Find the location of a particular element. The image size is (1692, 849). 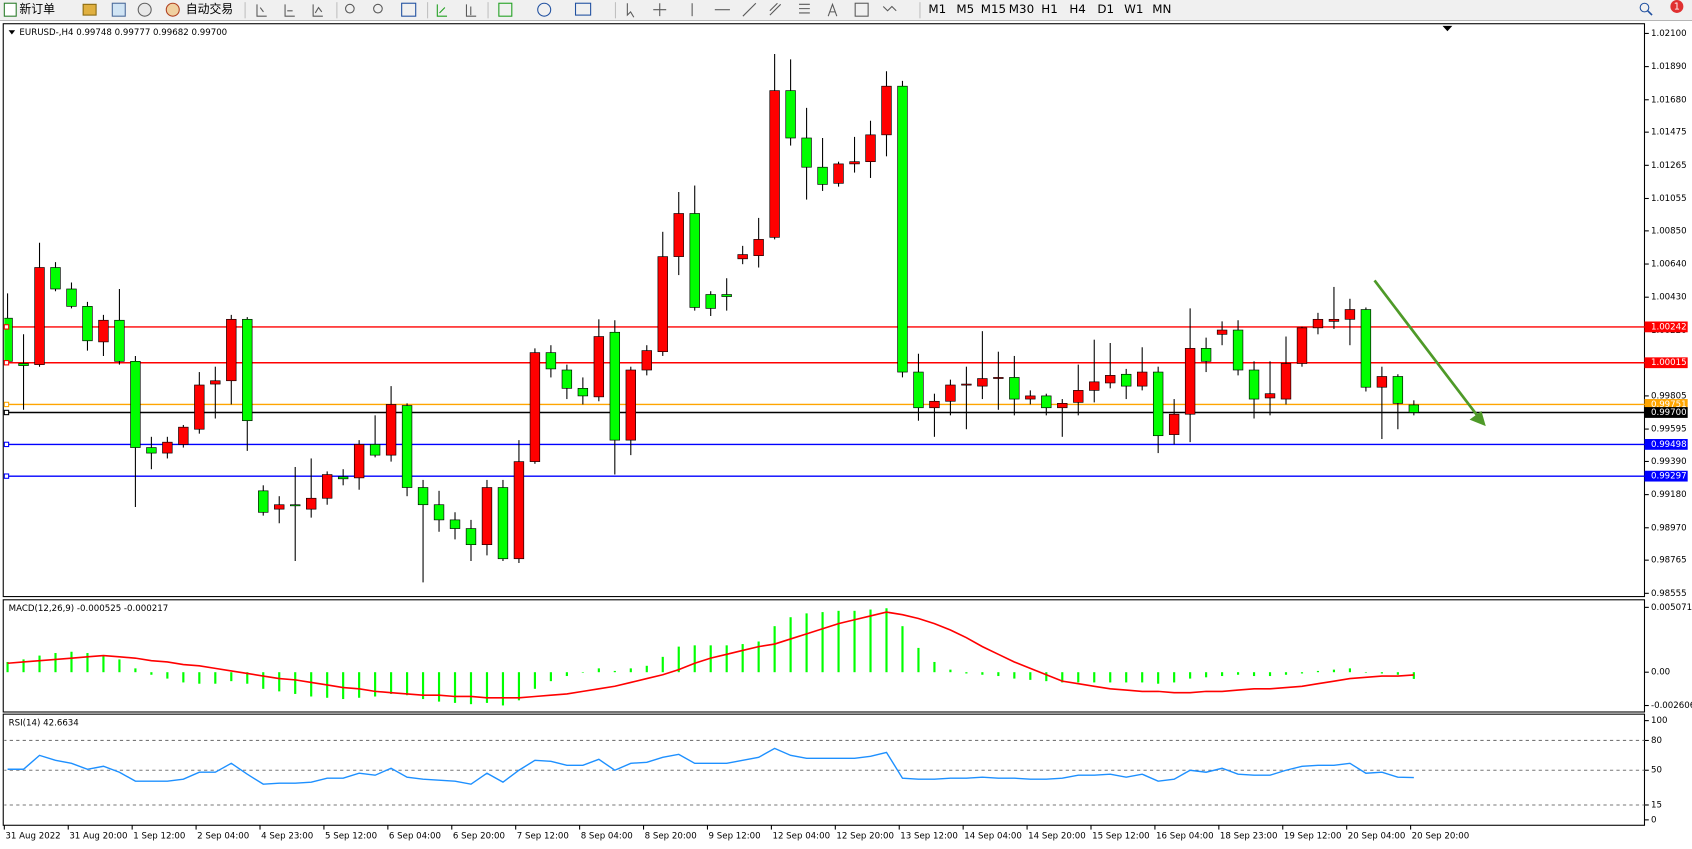

timeframe-button: D1 is located at coordinates (1105, 9).